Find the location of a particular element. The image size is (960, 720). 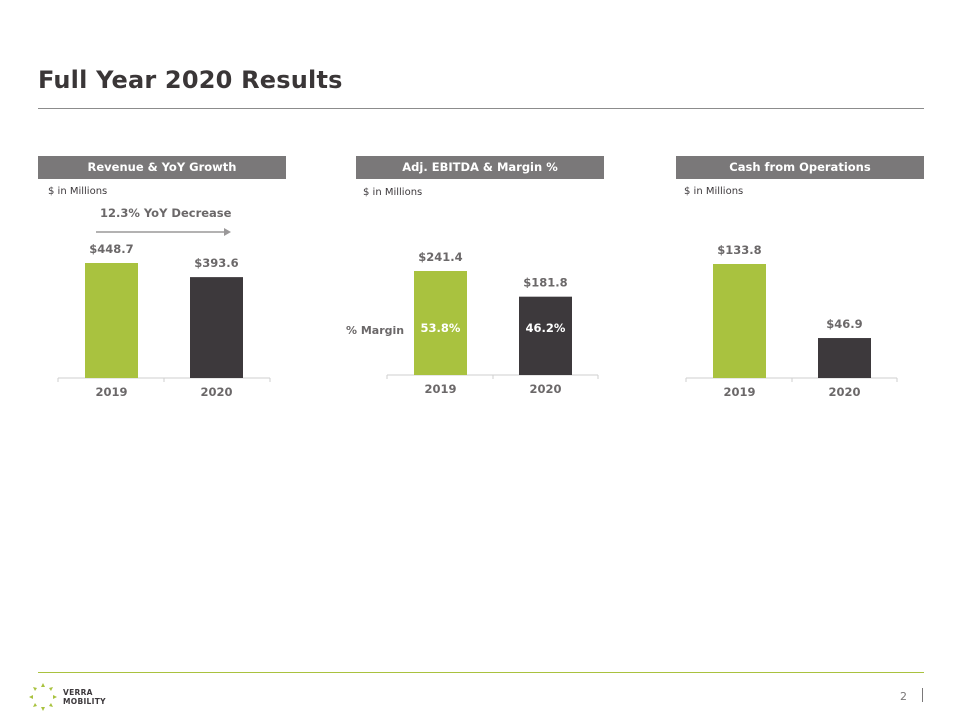

cash-ops-category-label-2020: 2020 is located at coordinates (844, 392).